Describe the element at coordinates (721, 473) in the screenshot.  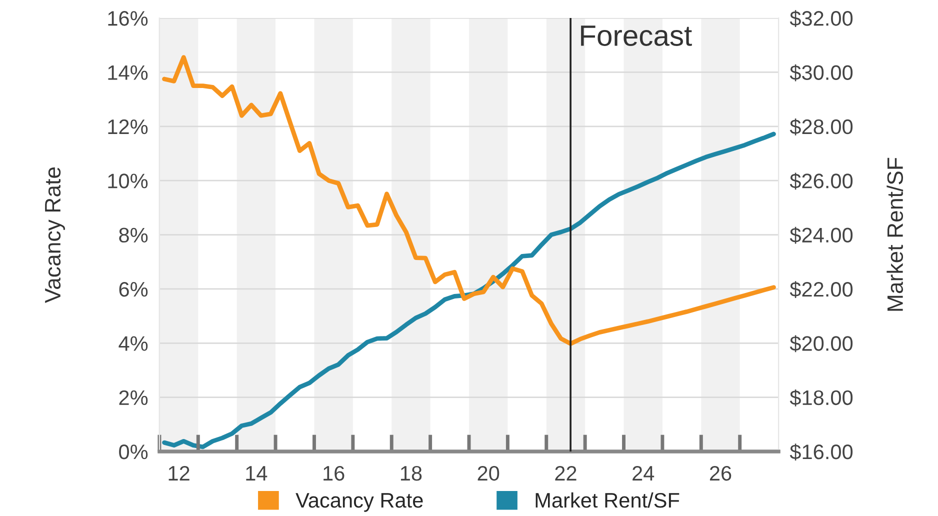
I see `x-tick-label: 26` at that location.